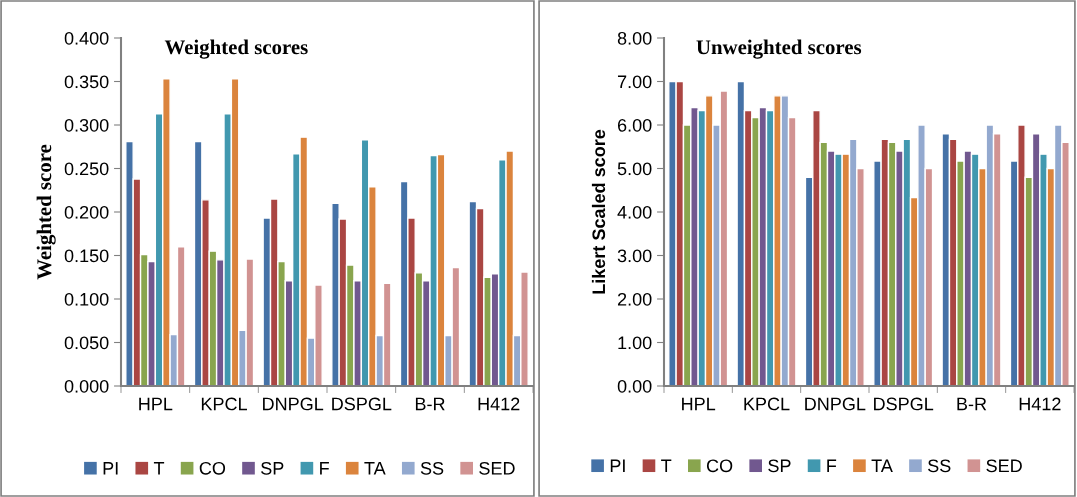 The width and height of the screenshot is (1077, 497). What do you see at coordinates (634, 299) in the screenshot?
I see `y-tick-label: 2.00` at bounding box center [634, 299].